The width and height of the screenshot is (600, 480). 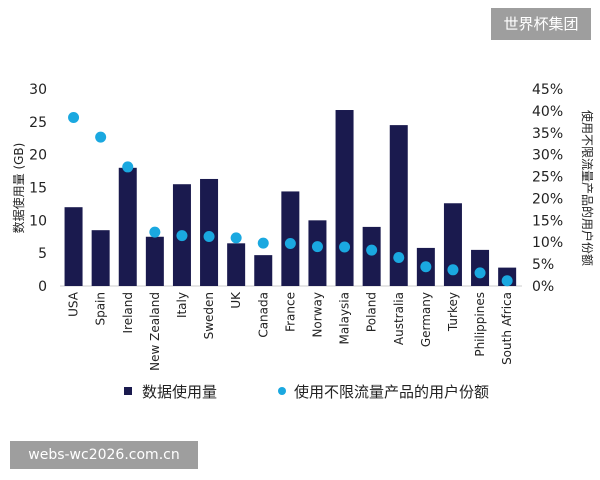 I want to click on right-tick-label: 15%, so click(x=547, y=221).